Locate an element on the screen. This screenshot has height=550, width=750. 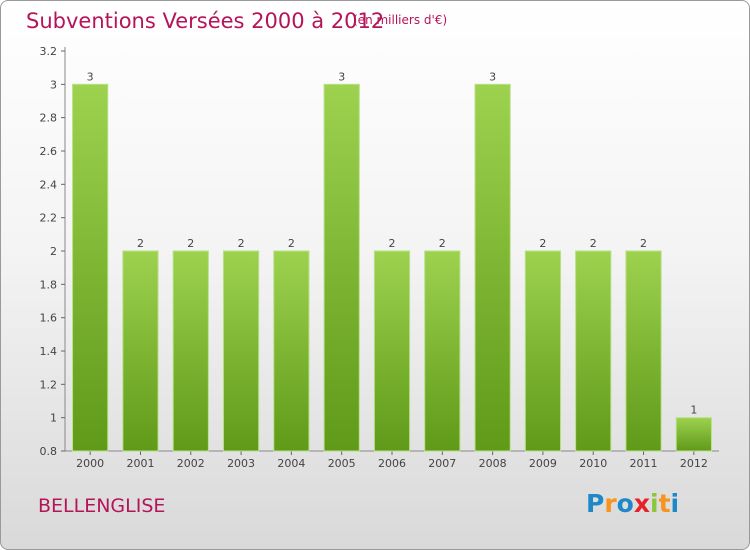
y-tick-label: 1.6 is located at coordinates (49, 318).